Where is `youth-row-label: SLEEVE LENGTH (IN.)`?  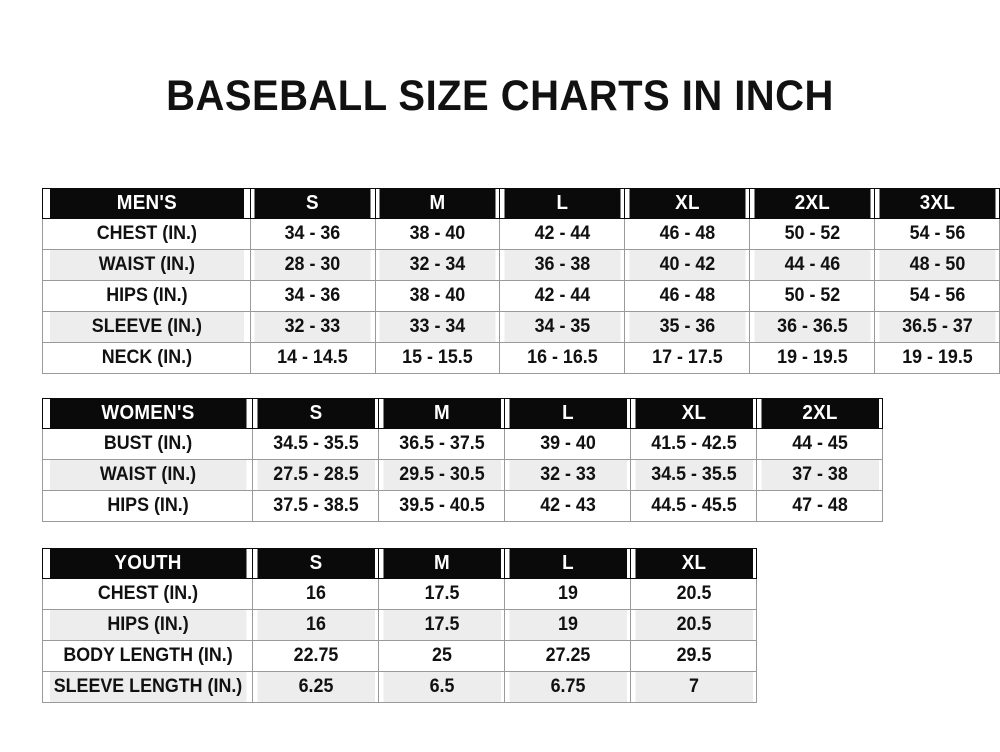 youth-row-label: SLEEVE LENGTH (IN.) is located at coordinates (147, 687).